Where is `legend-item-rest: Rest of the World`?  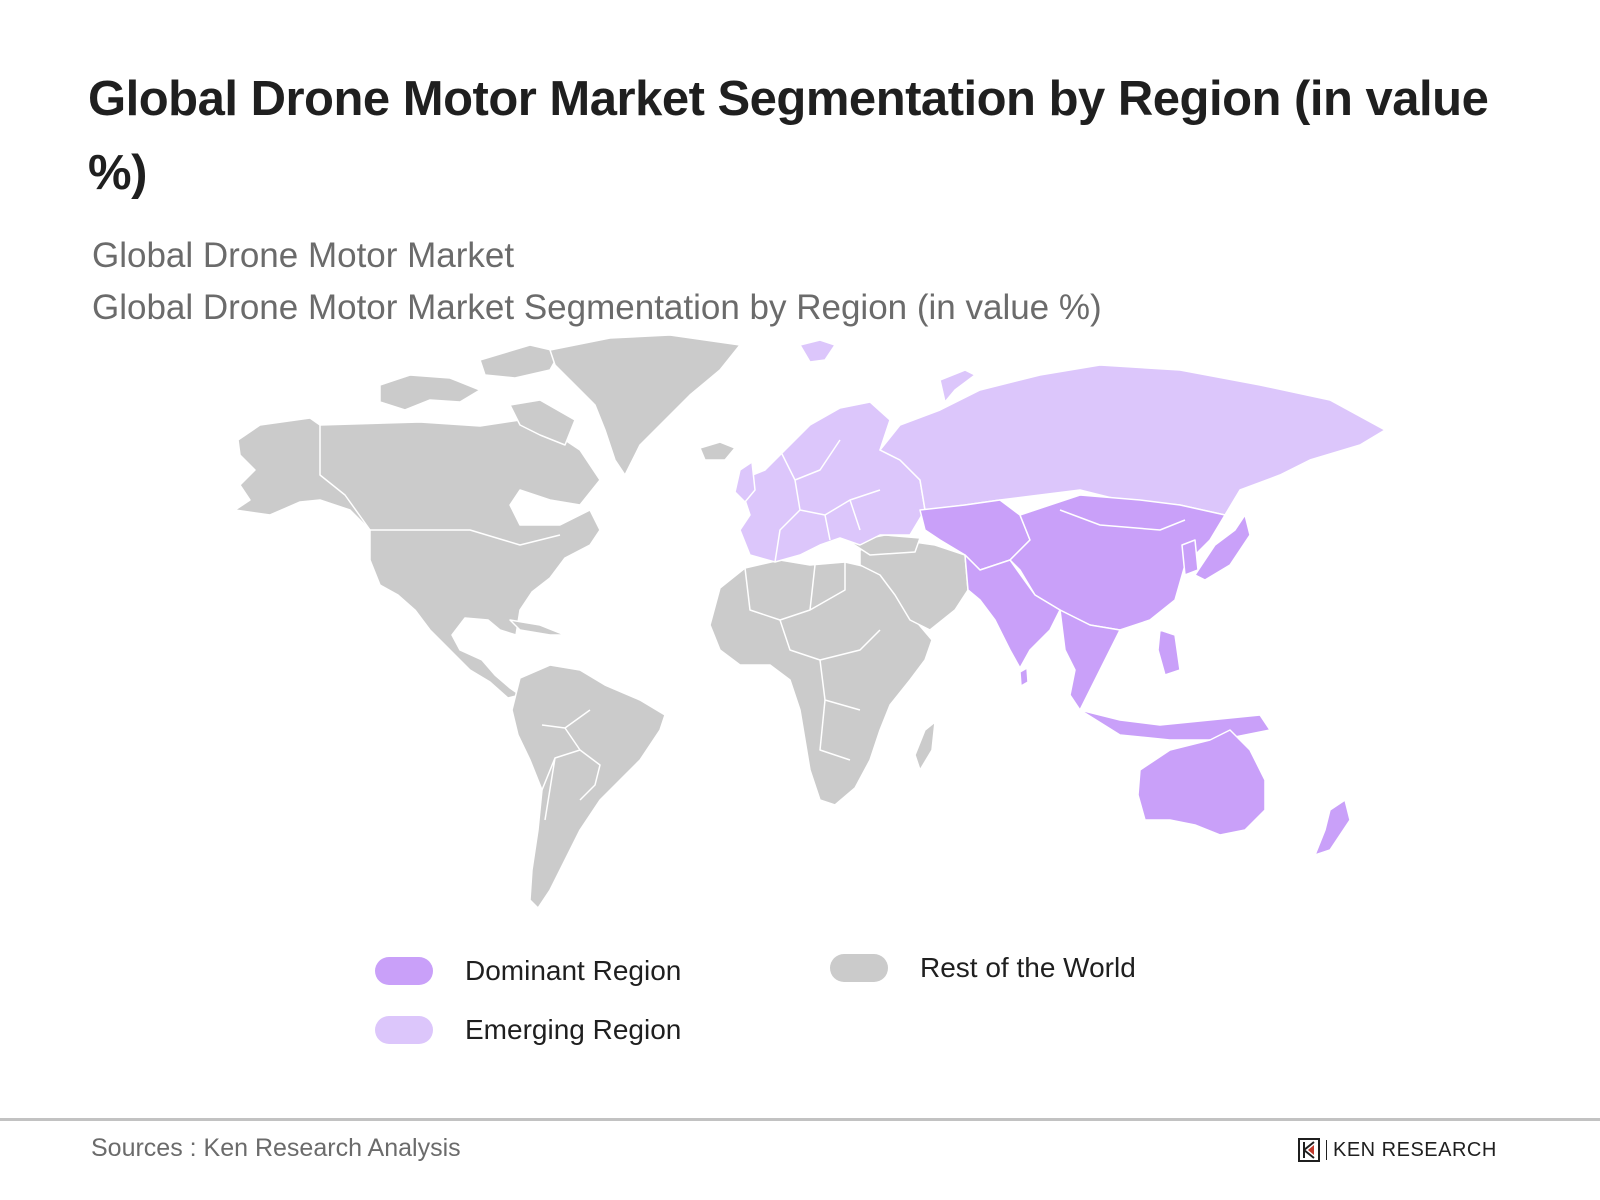 legend-item-rest: Rest of the World is located at coordinates (983, 968).